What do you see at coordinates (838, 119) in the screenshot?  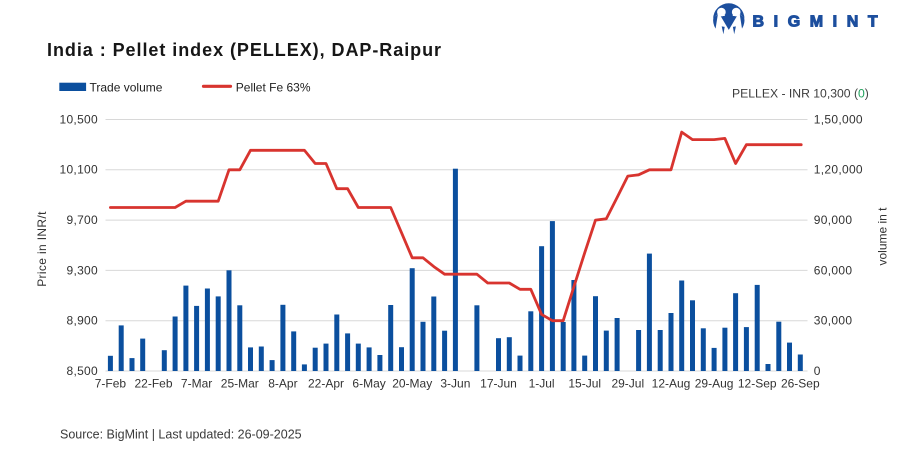 I see `svg-text: 1,50,000` at bounding box center [838, 119].